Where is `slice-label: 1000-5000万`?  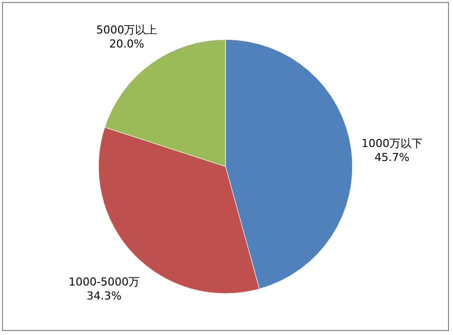
slice-label: 1000-5000万 is located at coordinates (104, 282).